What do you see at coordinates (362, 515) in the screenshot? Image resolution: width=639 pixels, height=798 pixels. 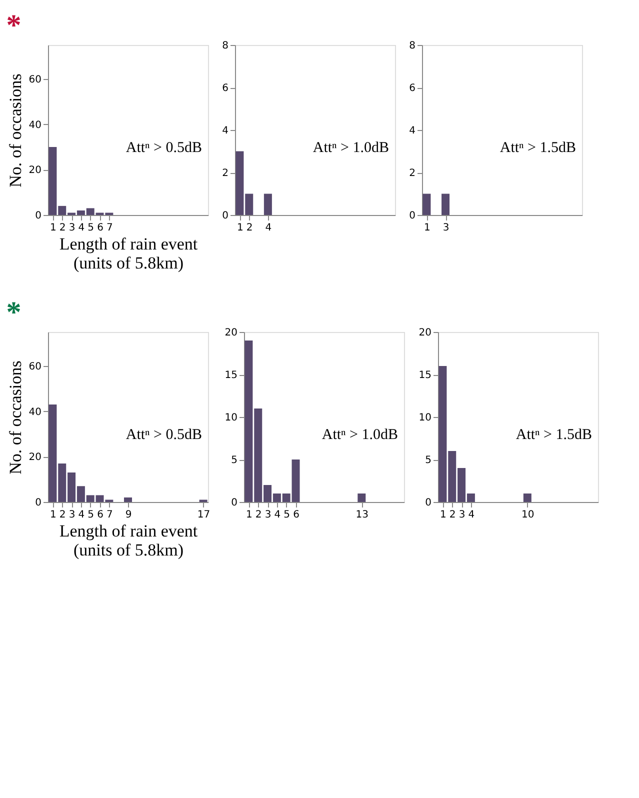 I see `x-tick-label: 13` at bounding box center [362, 515].